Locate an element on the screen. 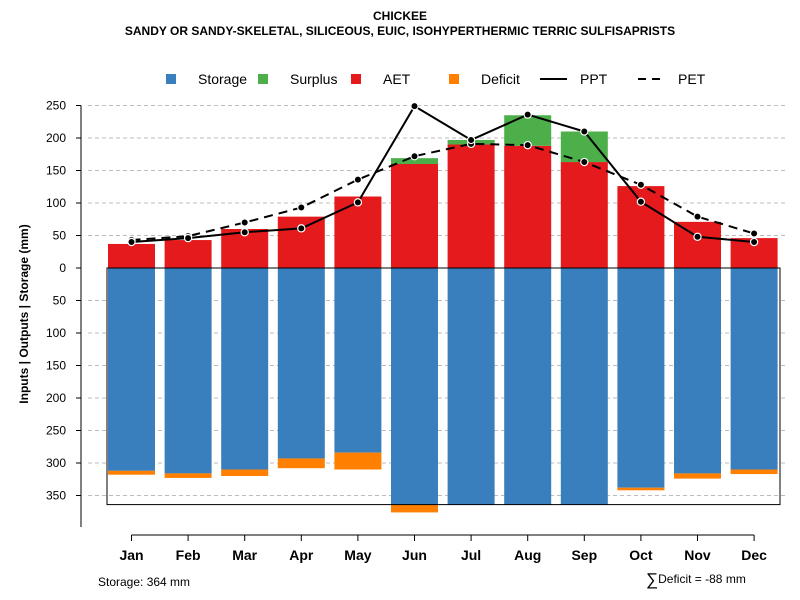 The image size is (800, 600). legend-label: Deficit is located at coordinates (500, 79).